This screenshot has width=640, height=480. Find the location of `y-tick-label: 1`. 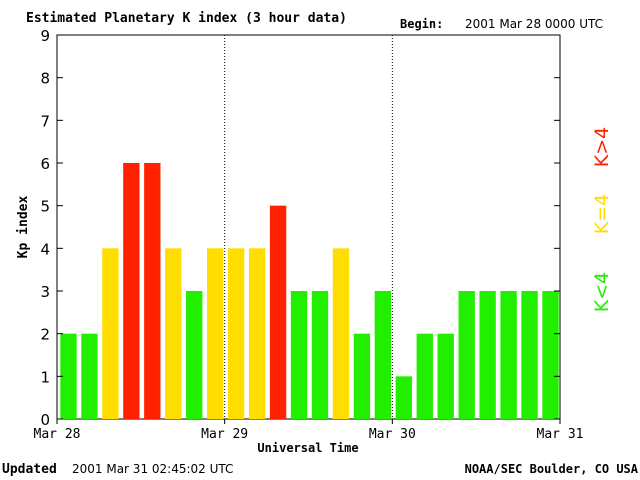

y-tick-label: 1 is located at coordinates (45, 377).